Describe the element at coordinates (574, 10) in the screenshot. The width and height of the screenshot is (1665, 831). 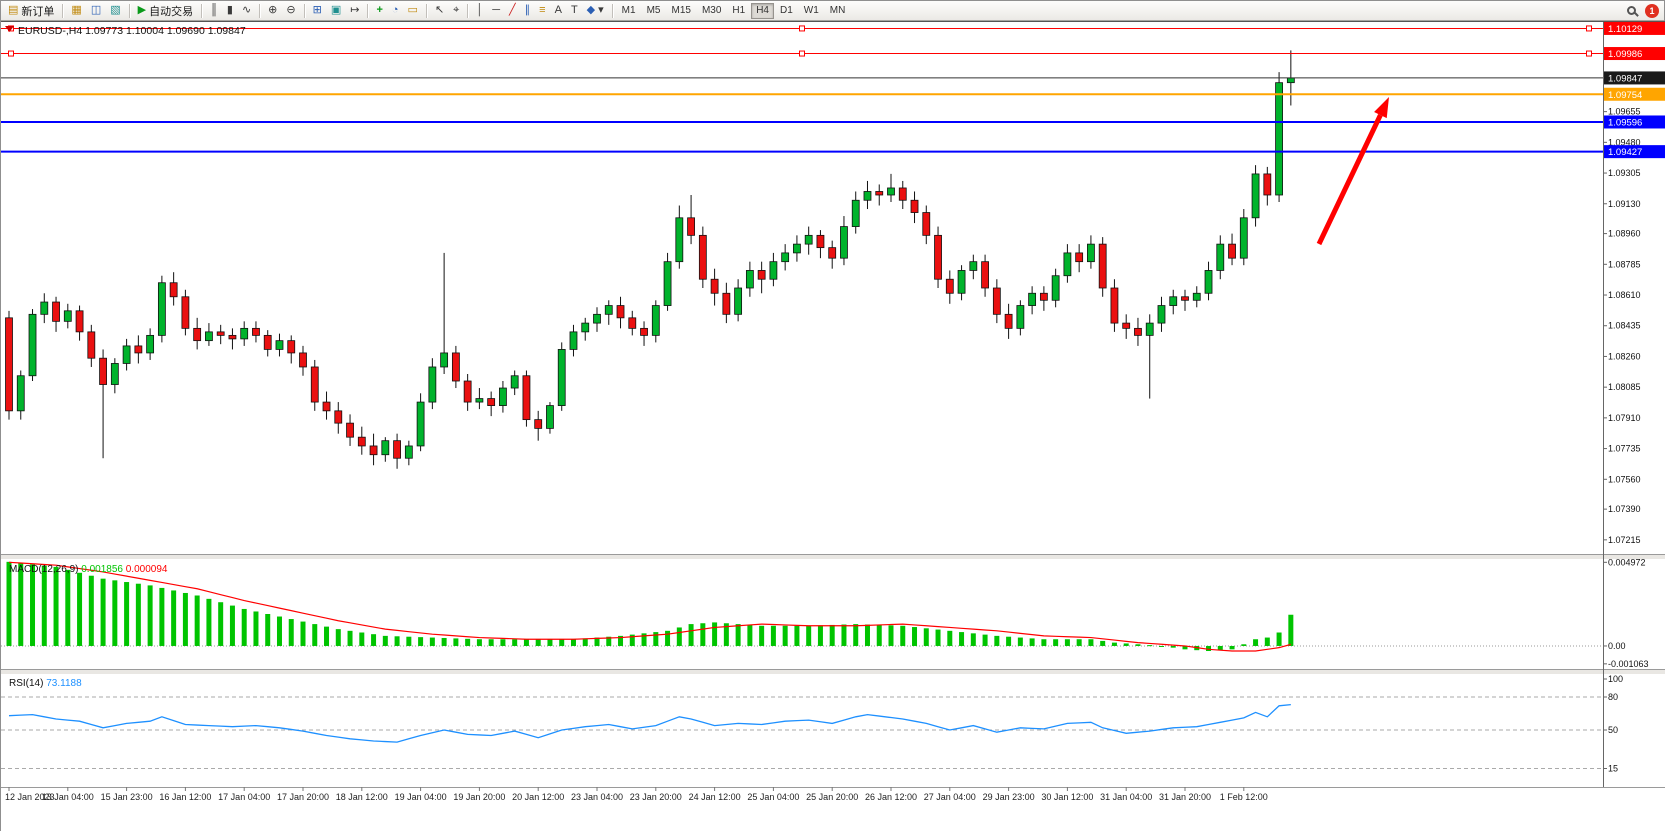
I see `text-label-button: T` at that location.